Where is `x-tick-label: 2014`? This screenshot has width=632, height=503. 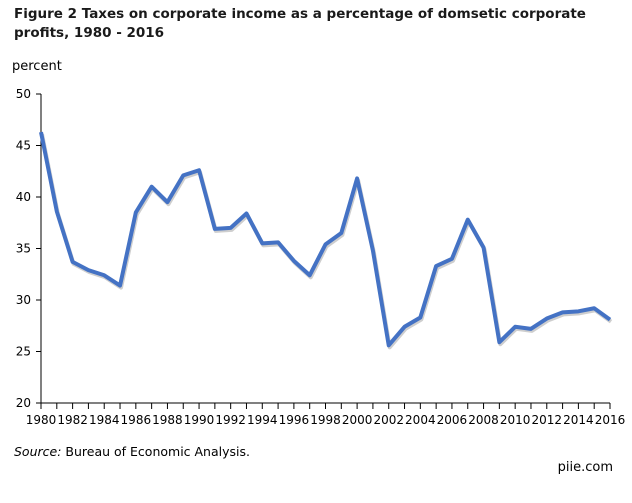
x-tick-label: 2014 is located at coordinates (578, 420).